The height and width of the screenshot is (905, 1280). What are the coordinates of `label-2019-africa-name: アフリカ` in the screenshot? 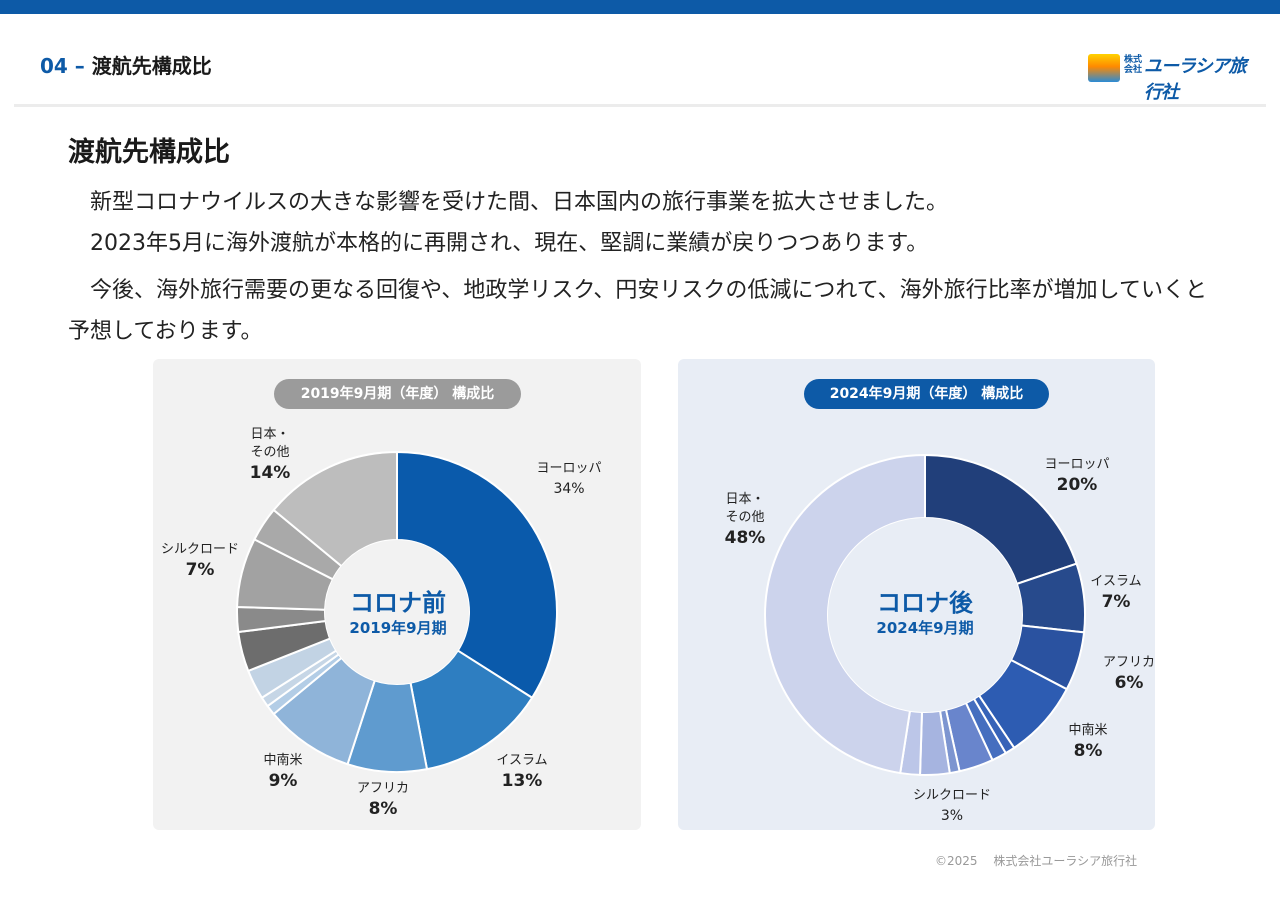 It's located at (382, 788).